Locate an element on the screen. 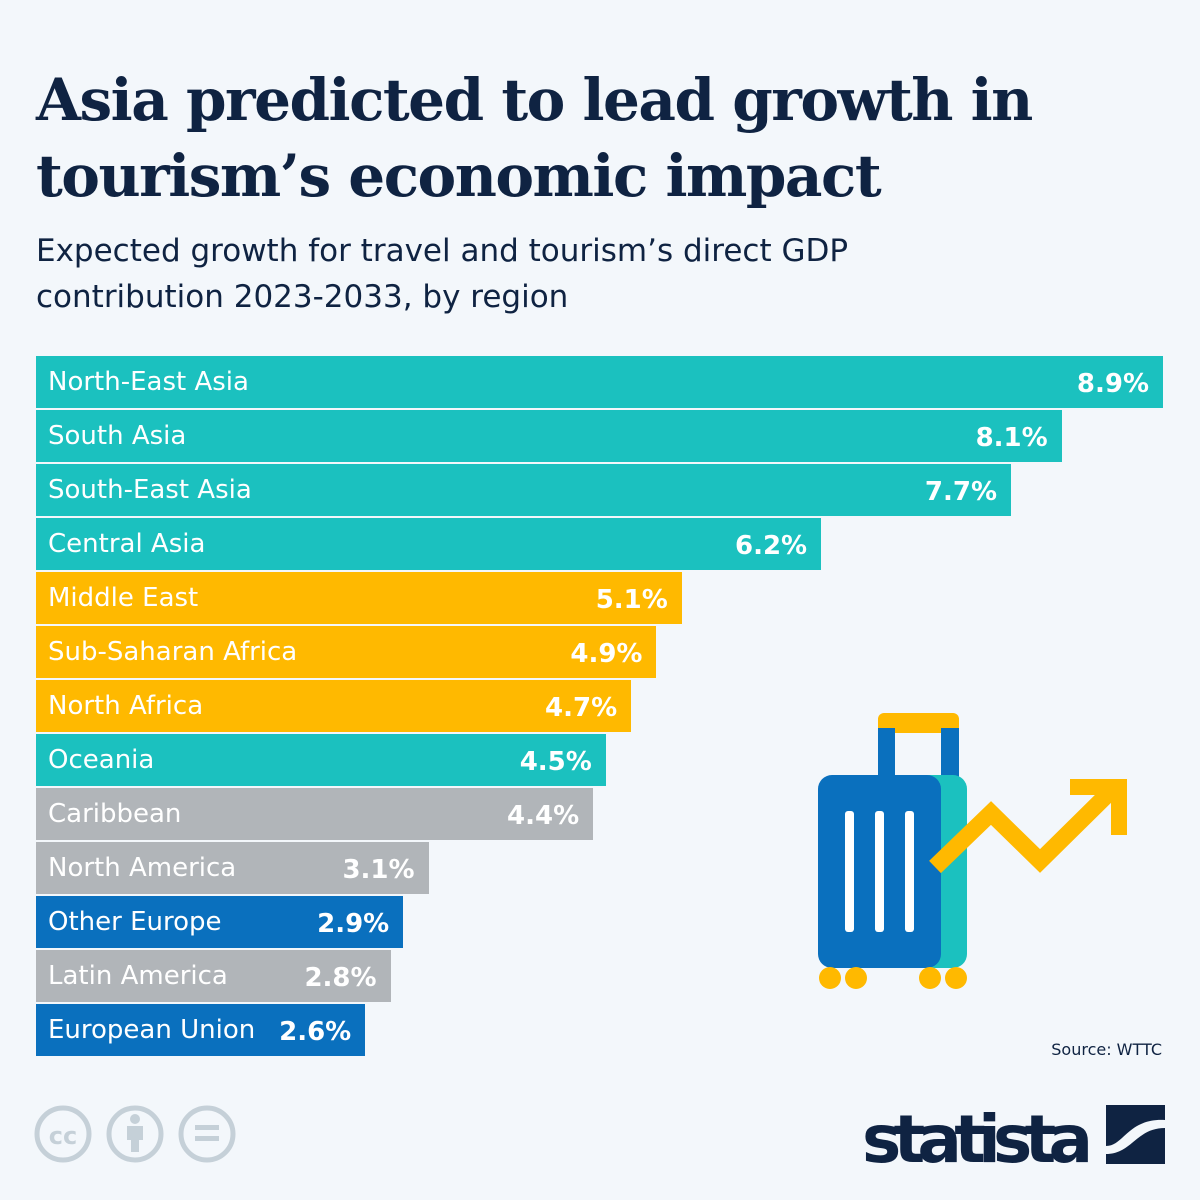  category-label: Middle East is located at coordinates (123, 598).